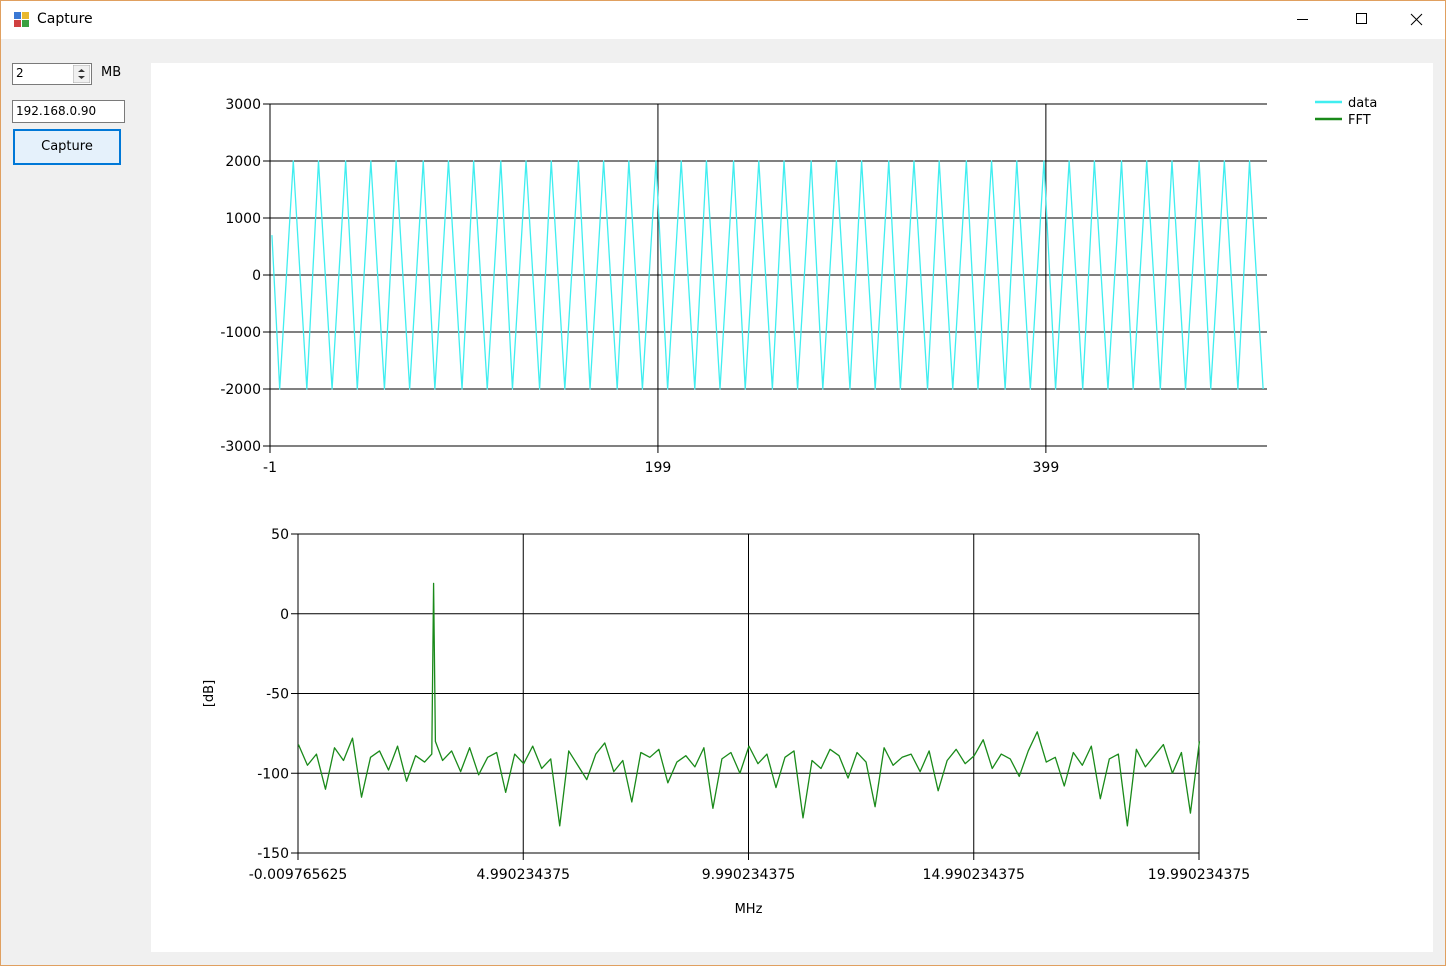  I want to click on window-buttons, so click(1360, 20).